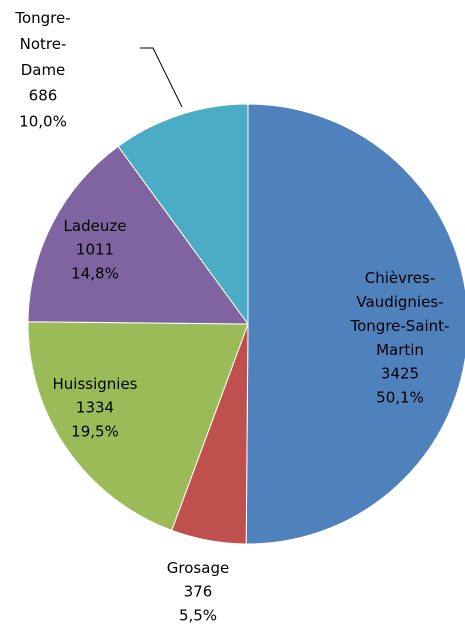 The height and width of the screenshot is (633, 465). I want to click on slice-label-percent: 14,8%, so click(95, 274).